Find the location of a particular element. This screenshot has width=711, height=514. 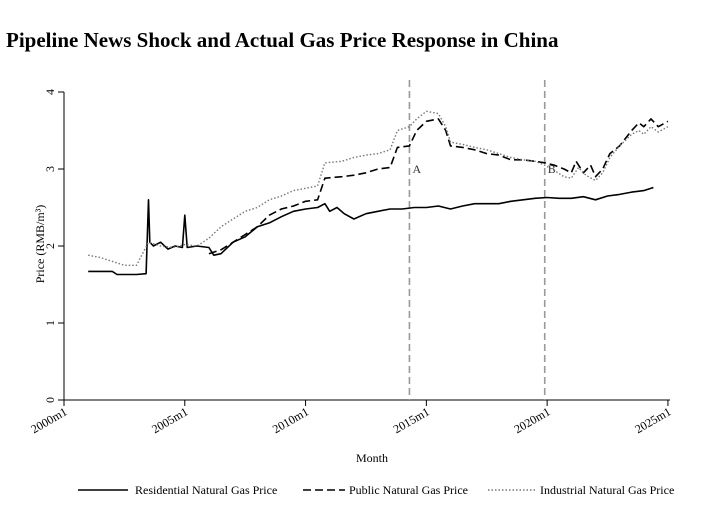

y-tick-label: 1 is located at coordinates (50, 323).